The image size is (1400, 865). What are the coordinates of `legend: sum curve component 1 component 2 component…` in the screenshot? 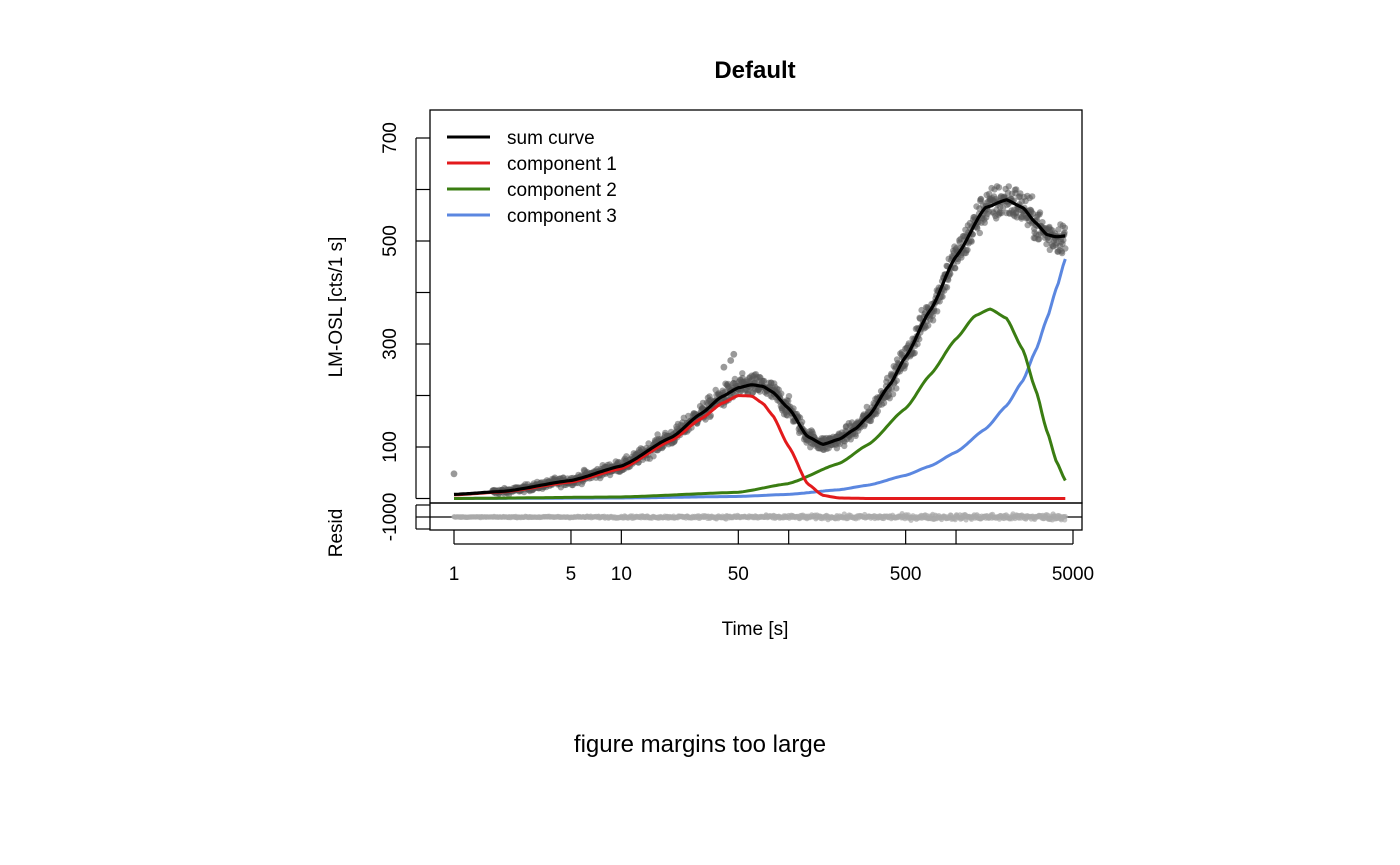 It's located at (532, 177).